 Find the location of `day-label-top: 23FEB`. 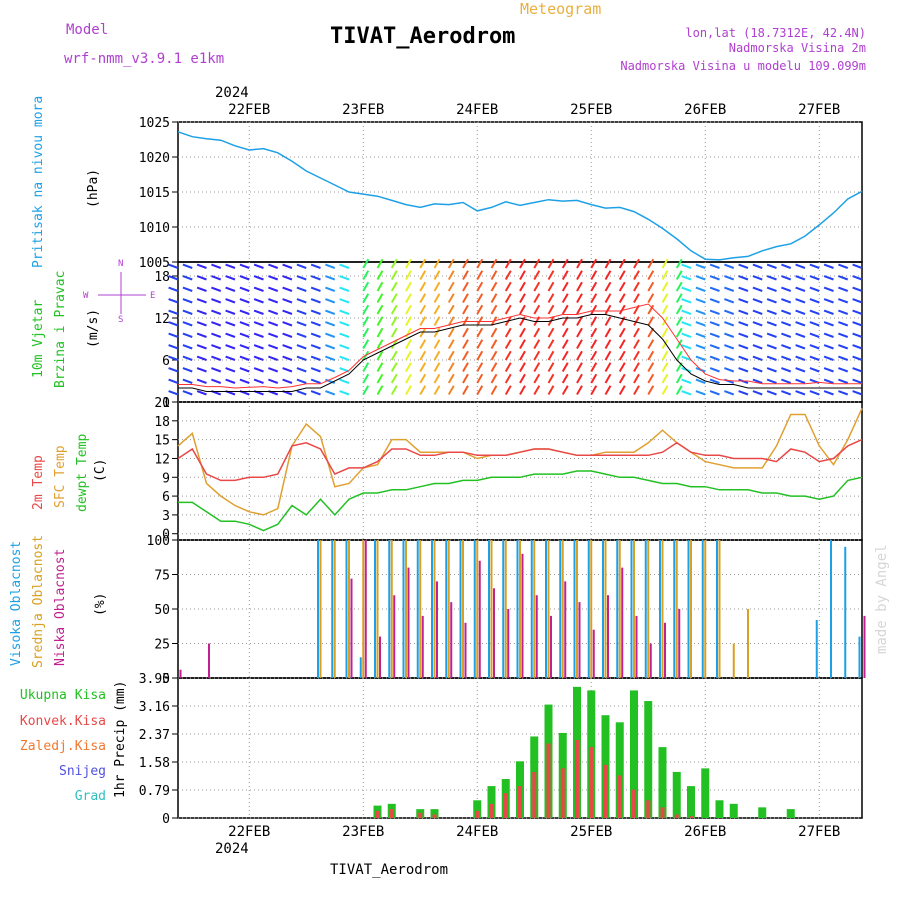

day-label-top: 23FEB is located at coordinates (363, 110).